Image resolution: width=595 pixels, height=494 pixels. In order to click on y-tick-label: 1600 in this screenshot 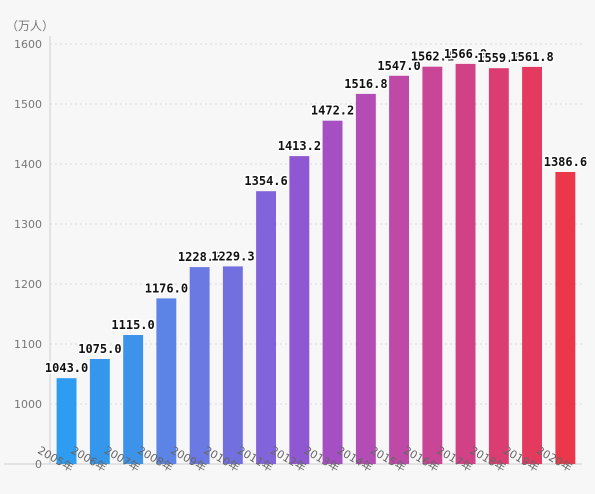, I will do `click(28, 44)`.